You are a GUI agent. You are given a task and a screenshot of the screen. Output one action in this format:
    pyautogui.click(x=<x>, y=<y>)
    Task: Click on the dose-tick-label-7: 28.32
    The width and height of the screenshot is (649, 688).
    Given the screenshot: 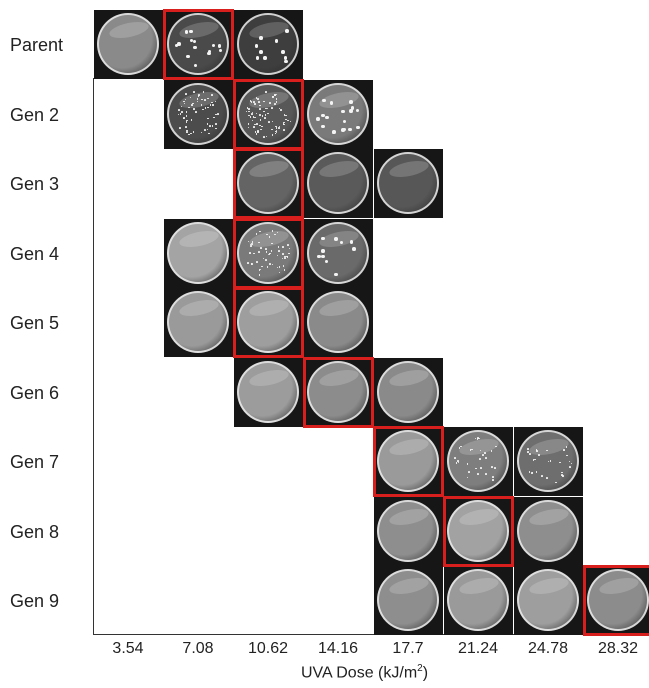 What is the action you would take?
    pyautogui.click(x=618, y=648)
    